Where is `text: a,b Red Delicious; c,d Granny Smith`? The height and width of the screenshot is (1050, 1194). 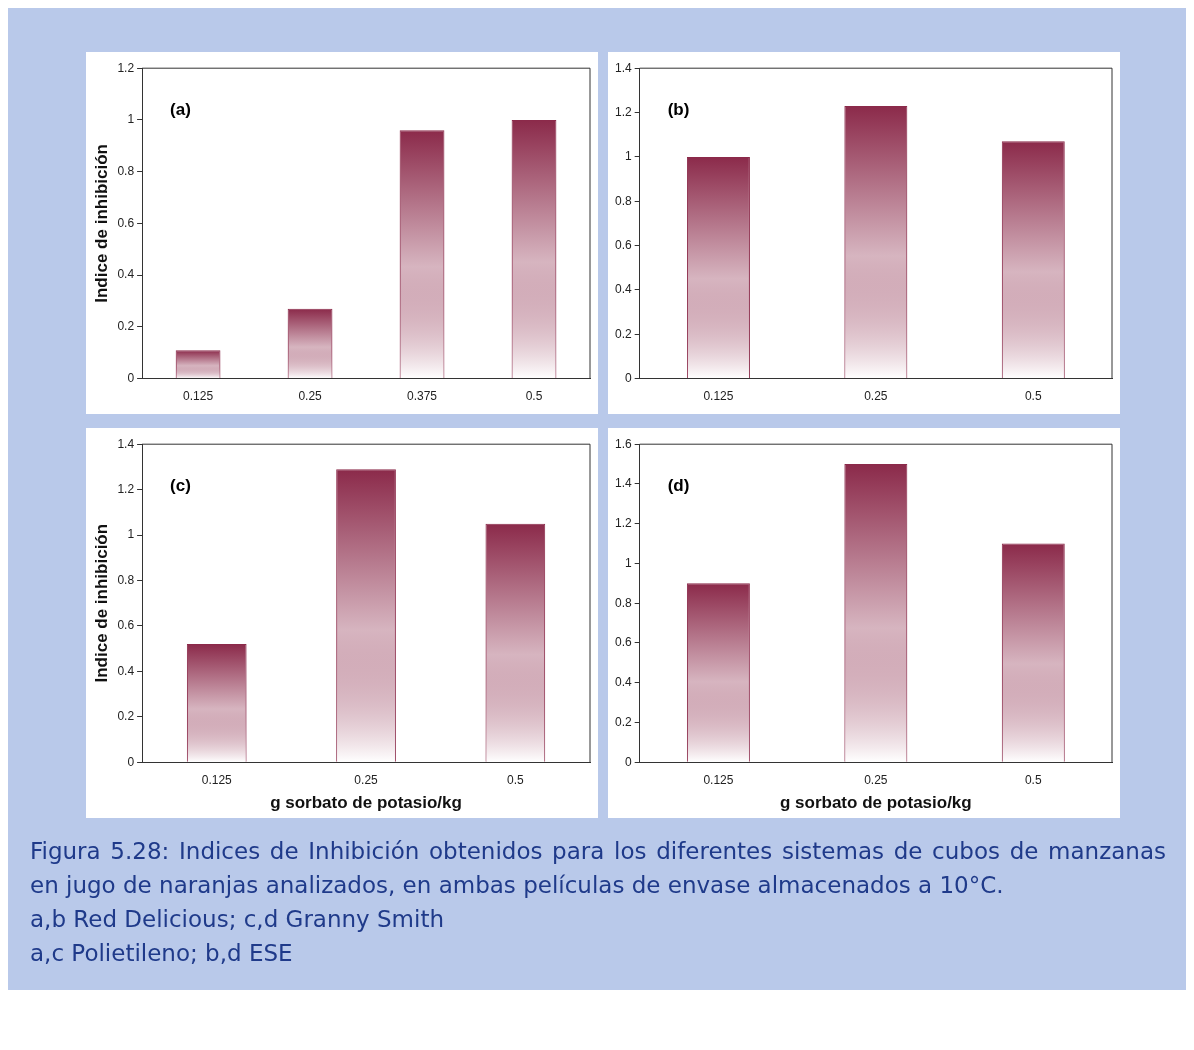 text: a,b Red Delicious; c,d Granny Smith is located at coordinates (237, 919).